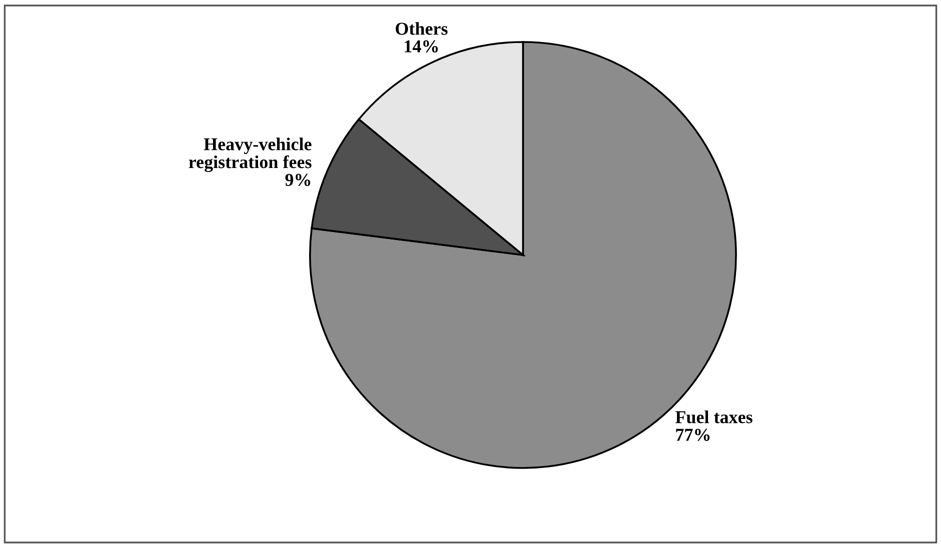 The height and width of the screenshot is (548, 941). I want to click on slice-label: Others, so click(422, 28).